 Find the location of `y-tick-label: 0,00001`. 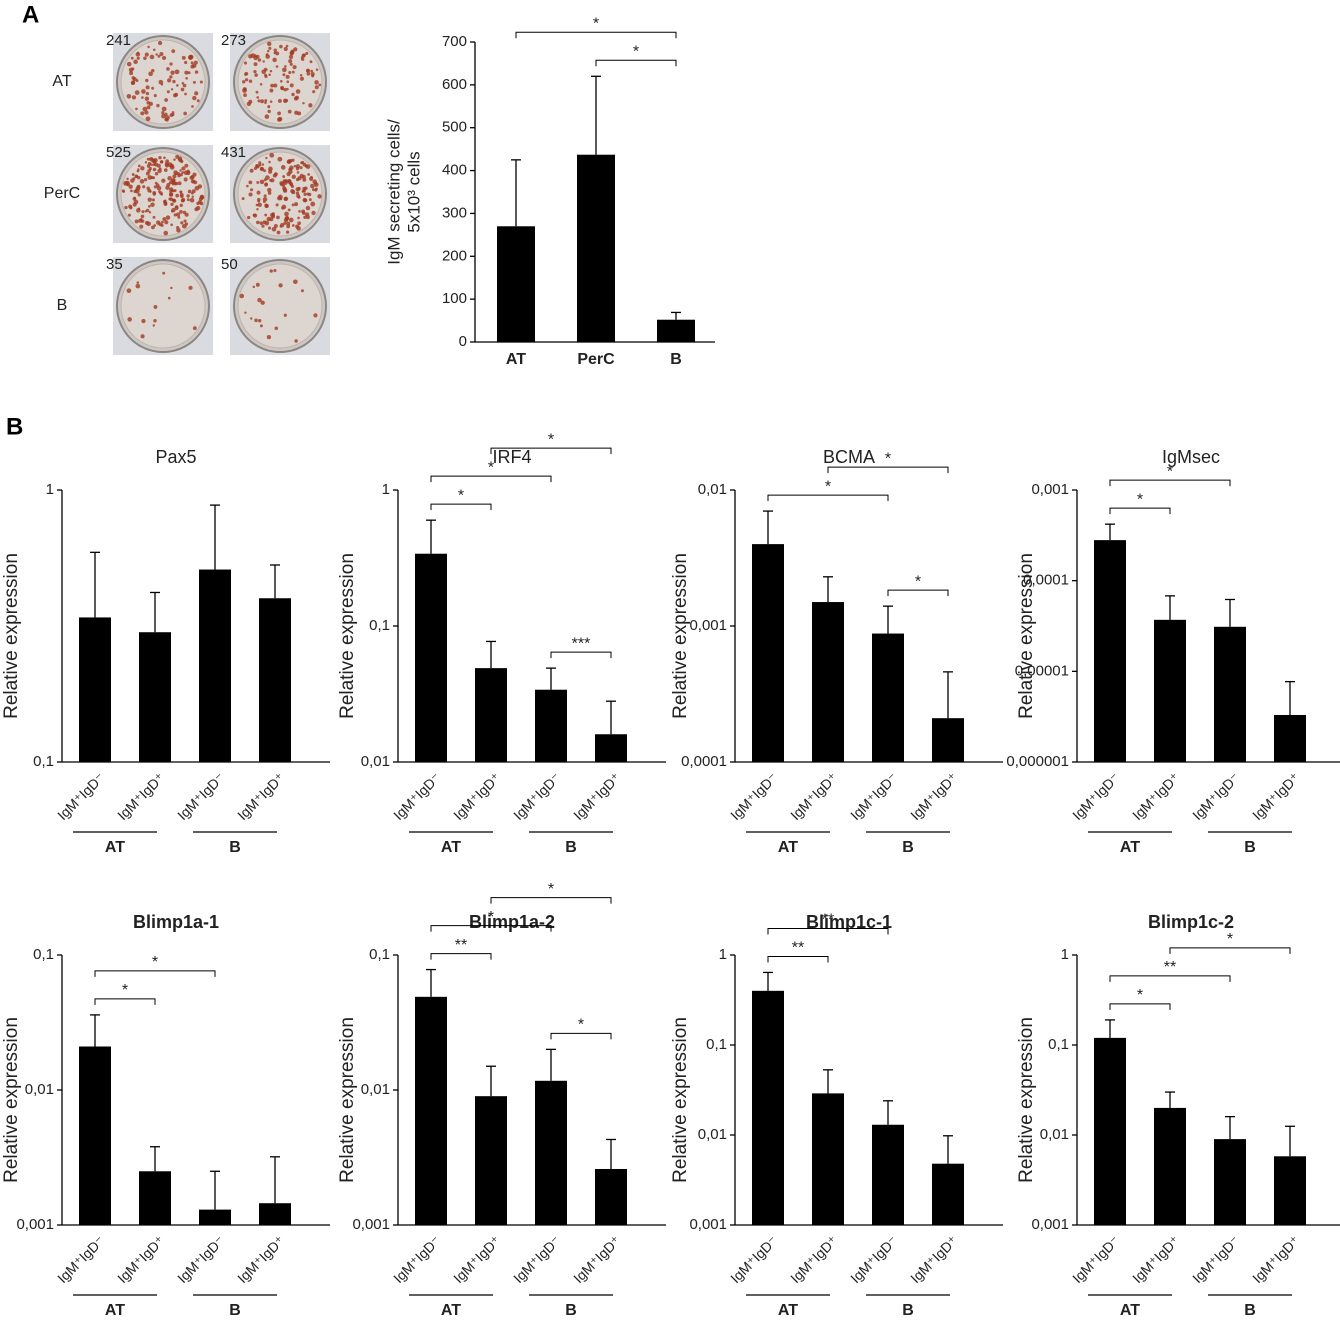

y-tick-label: 0,00001 is located at coordinates (1042, 670).